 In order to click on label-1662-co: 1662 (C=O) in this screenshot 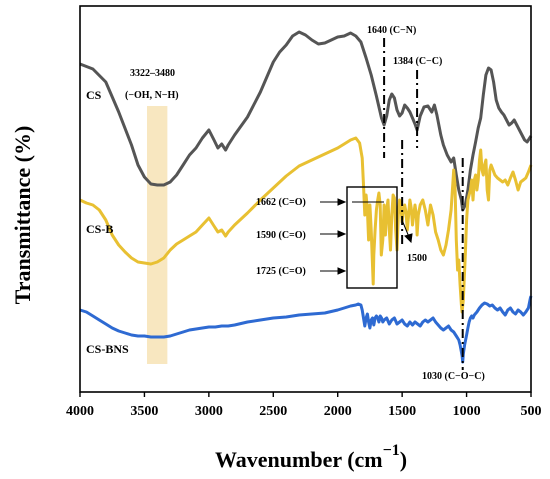, I will do `click(281, 202)`.